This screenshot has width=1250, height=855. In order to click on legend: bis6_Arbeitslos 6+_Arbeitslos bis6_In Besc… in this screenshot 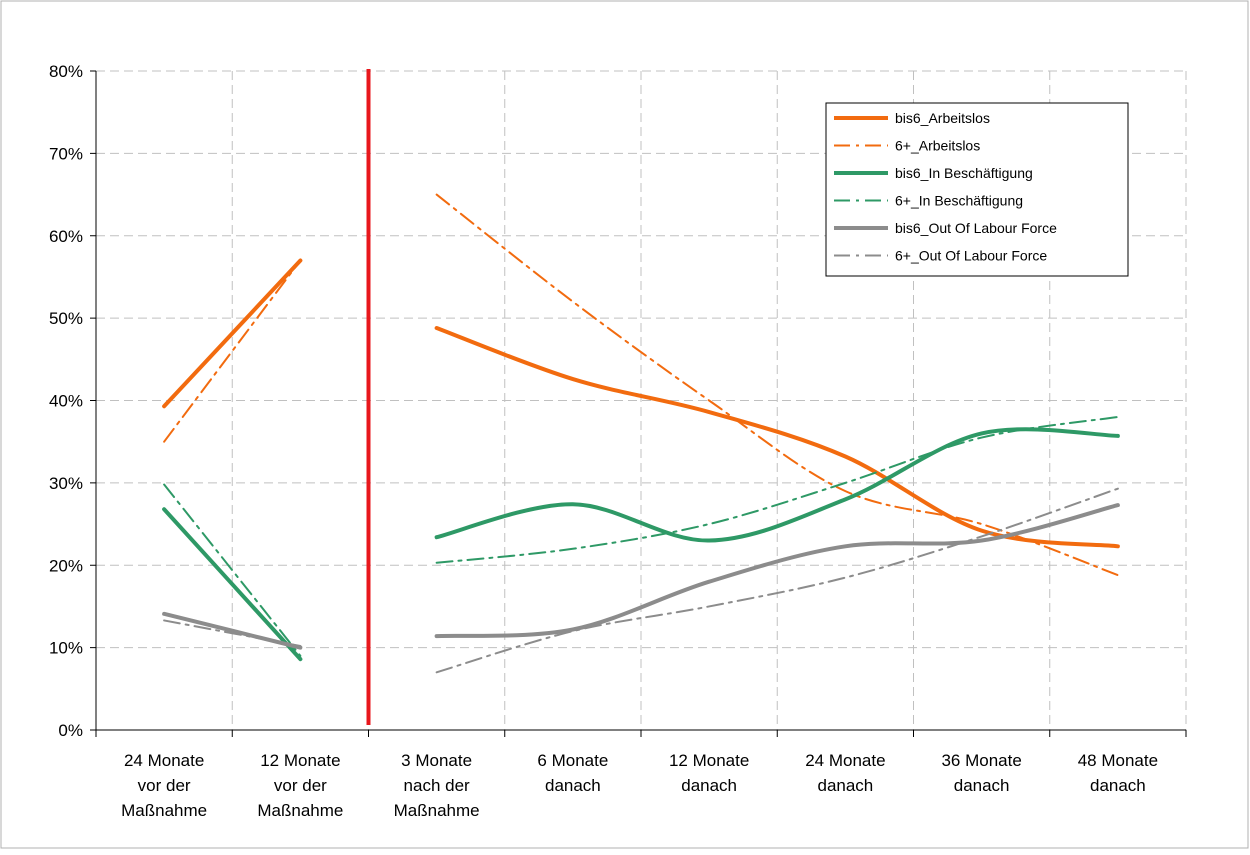, I will do `click(977, 189)`.